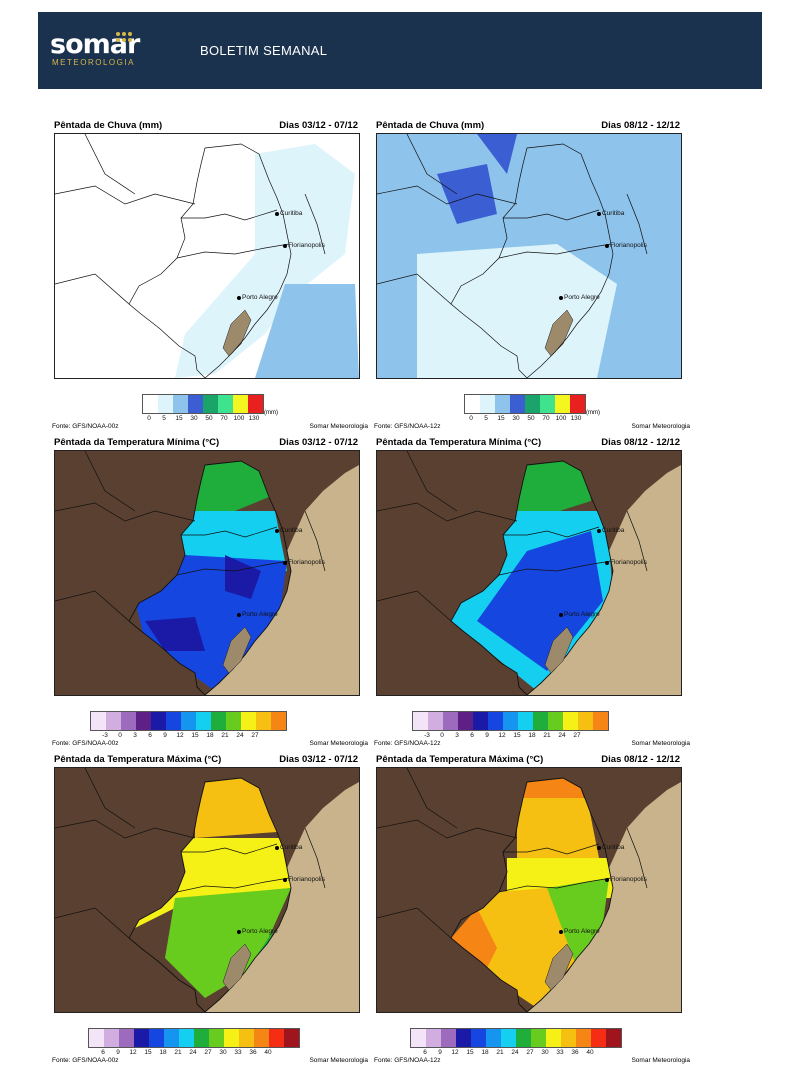 The image size is (801, 1070). Describe the element at coordinates (459, 442) in the screenshot. I see `panel-title: Pêntada da Temperatura Mínima (°C)` at that location.